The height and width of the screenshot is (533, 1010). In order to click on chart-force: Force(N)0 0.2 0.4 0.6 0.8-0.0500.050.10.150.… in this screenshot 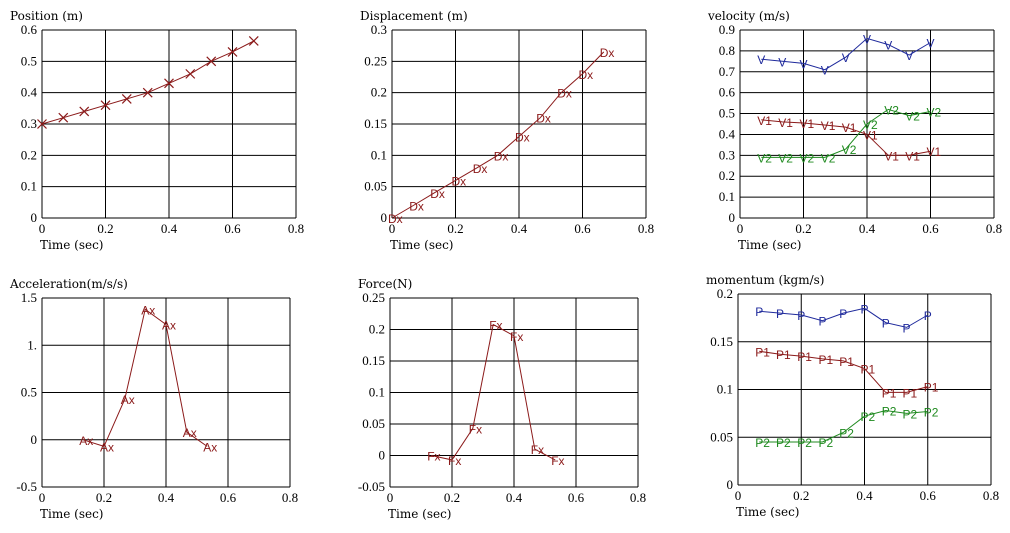, I will do `click(502, 399)`.